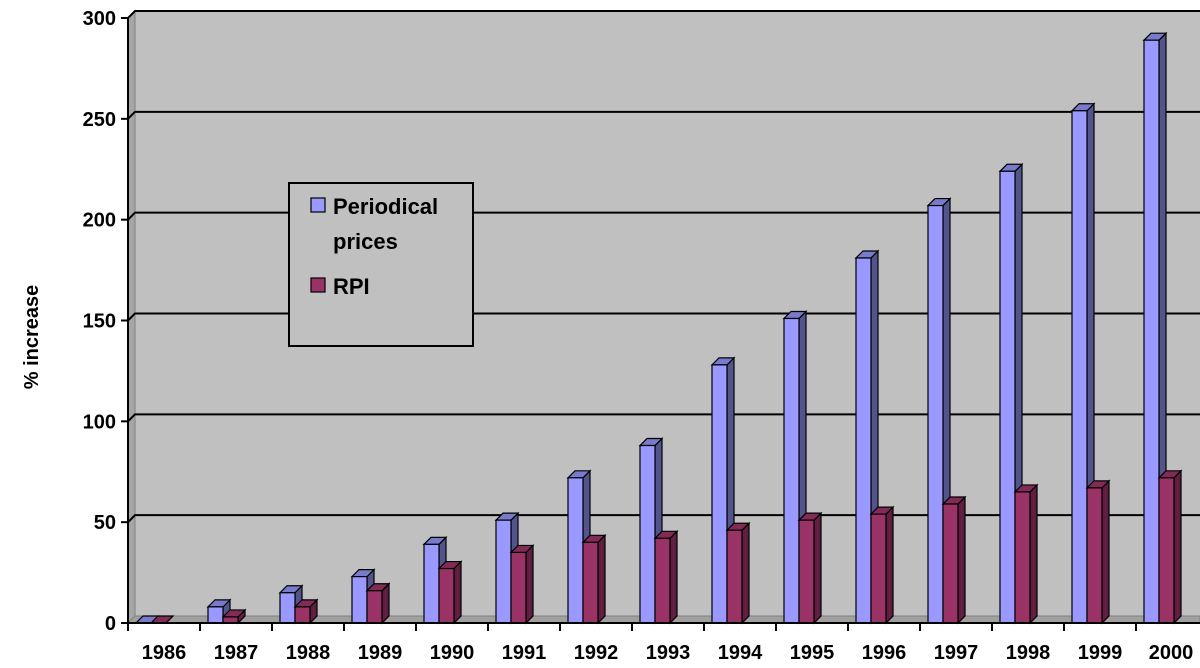  Describe the element at coordinates (522, 584) in the screenshot. I see `bar-rpi-1991` at that location.